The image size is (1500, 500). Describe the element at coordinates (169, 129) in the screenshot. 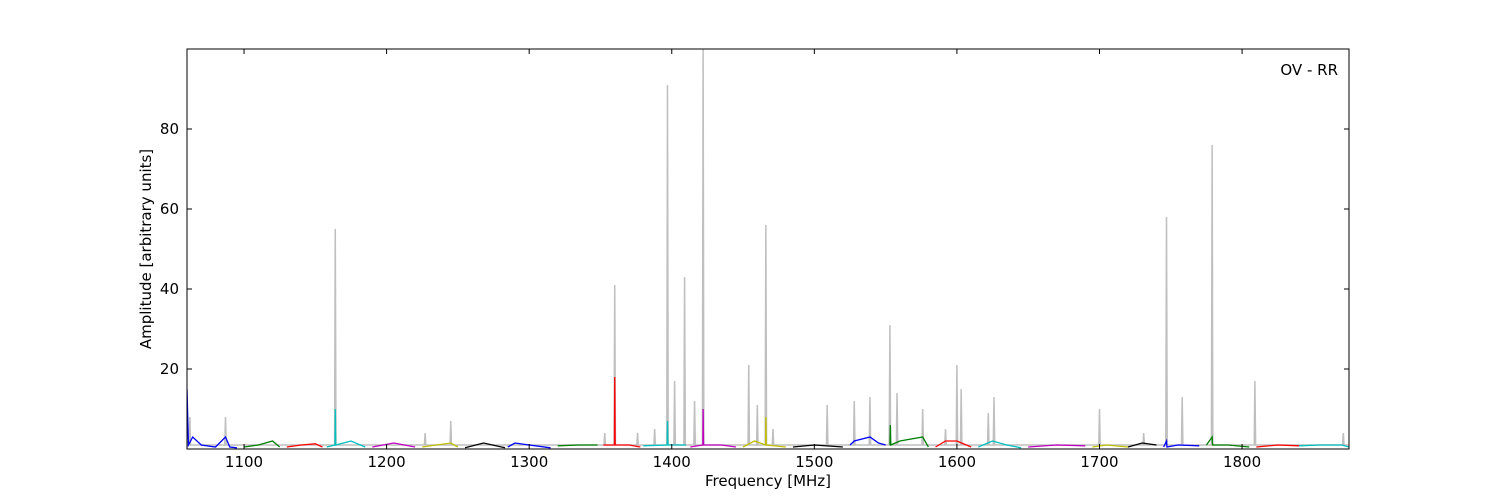

I see `y-tick-label: 80` at that location.